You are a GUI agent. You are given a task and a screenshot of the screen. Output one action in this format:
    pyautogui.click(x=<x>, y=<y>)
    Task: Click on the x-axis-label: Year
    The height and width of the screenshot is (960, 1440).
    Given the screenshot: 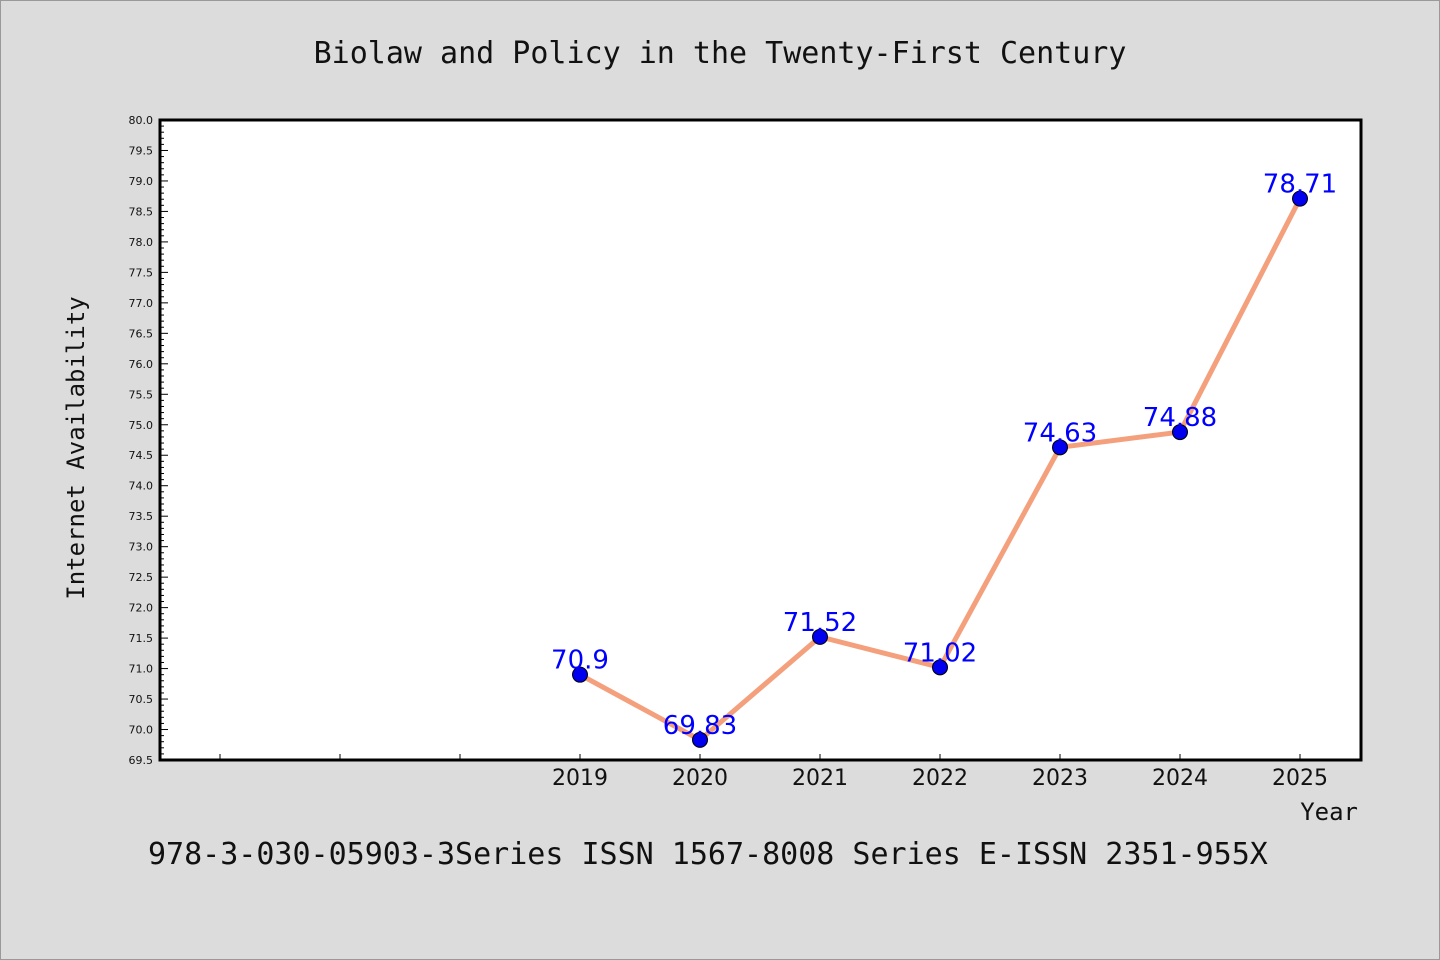 What is the action you would take?
    pyautogui.click(x=1329, y=812)
    